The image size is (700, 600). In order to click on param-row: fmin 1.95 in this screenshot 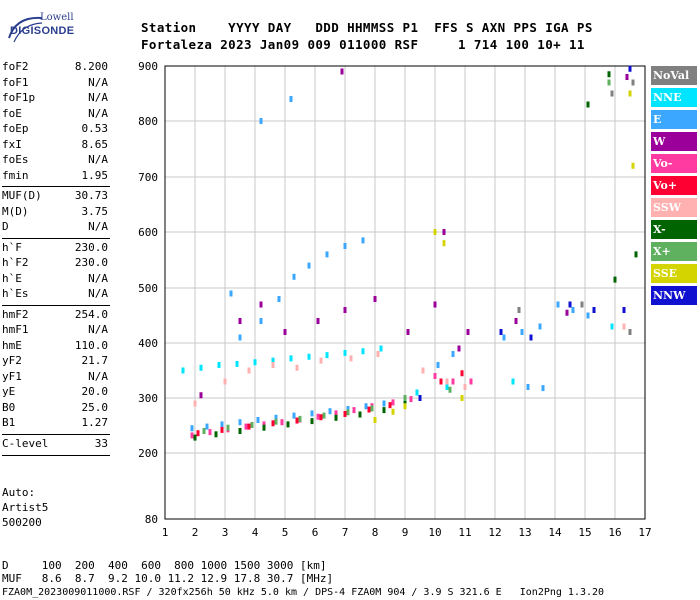, I will do `click(55, 176)`.